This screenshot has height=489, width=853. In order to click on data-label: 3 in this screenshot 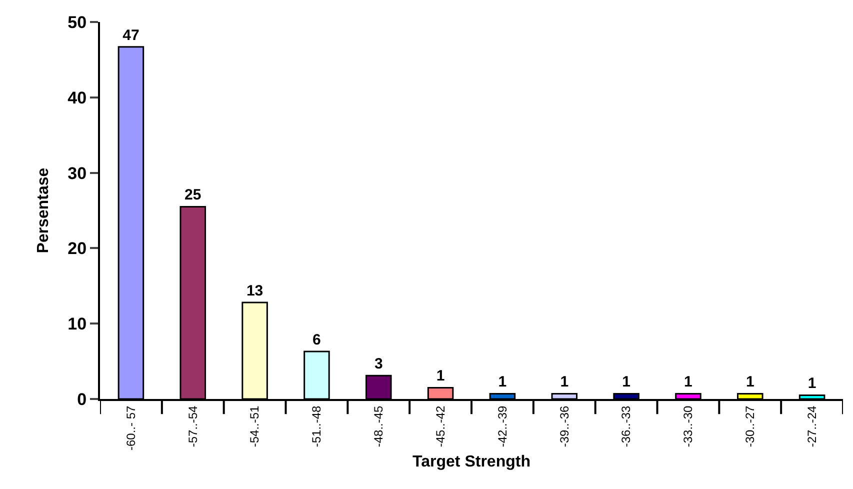, I will do `click(378, 364)`.